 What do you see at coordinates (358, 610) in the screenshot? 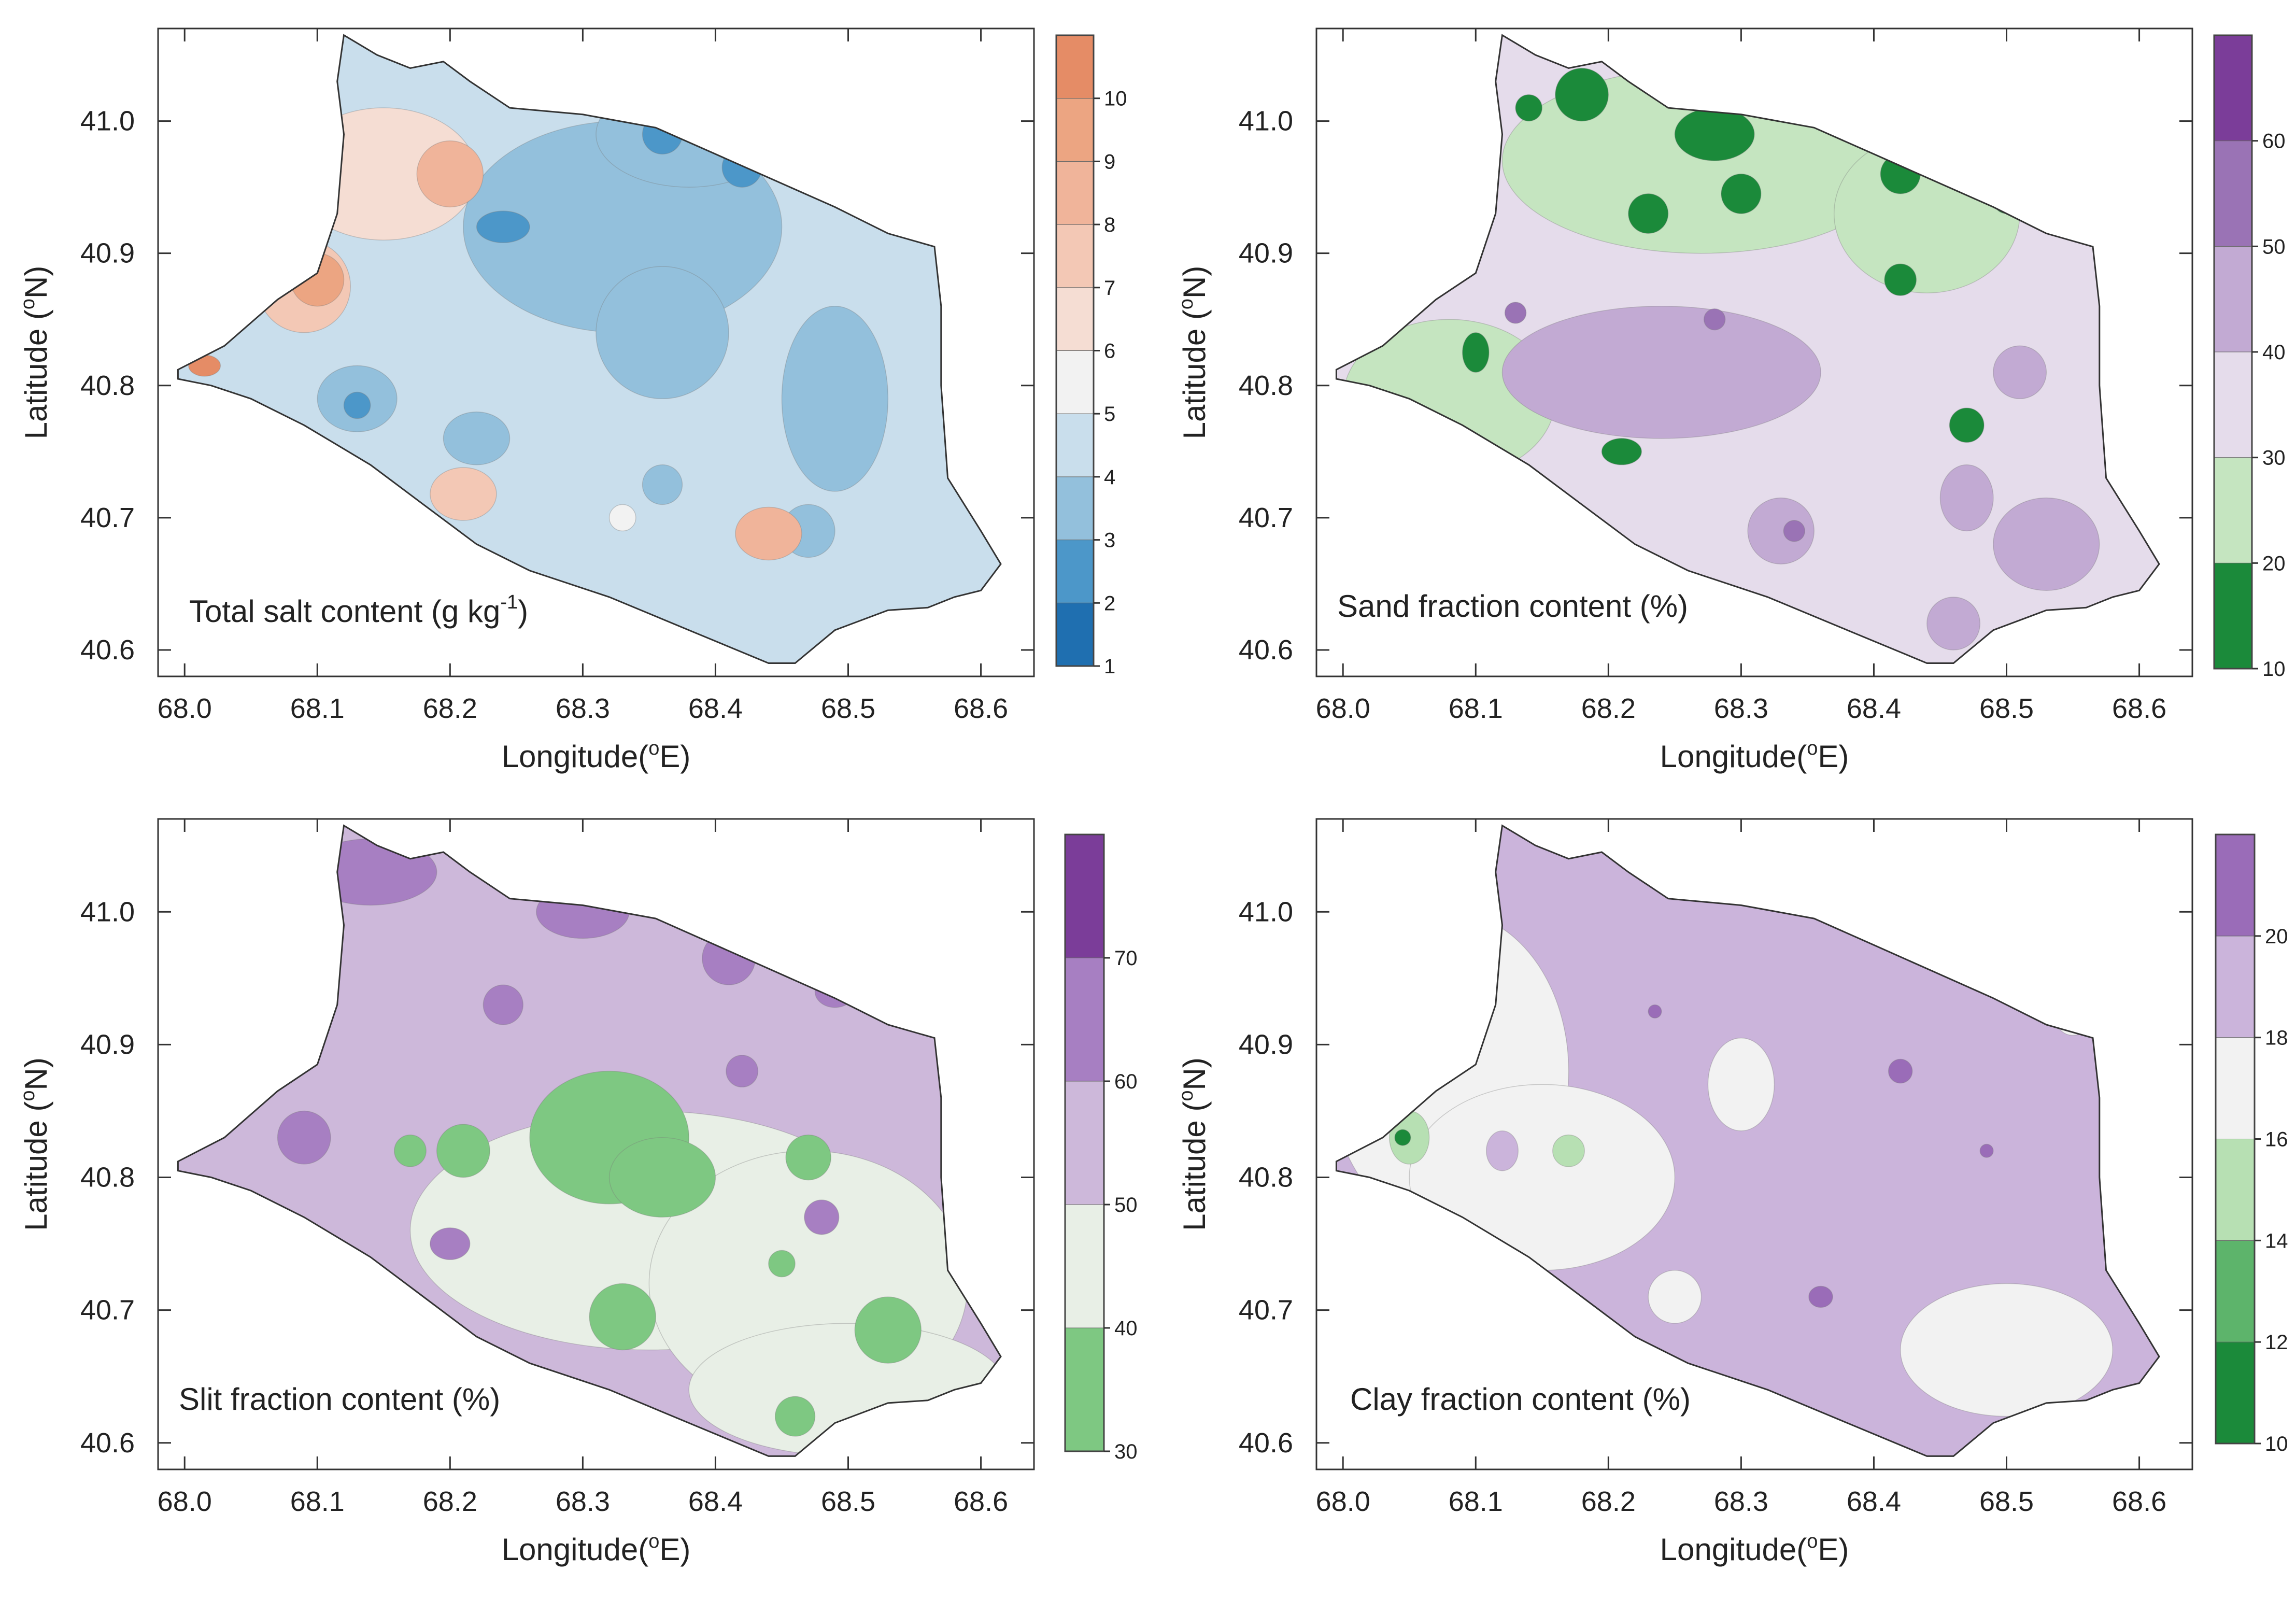
I see `panel-label: Total salt content (g kg-1)` at bounding box center [358, 610].